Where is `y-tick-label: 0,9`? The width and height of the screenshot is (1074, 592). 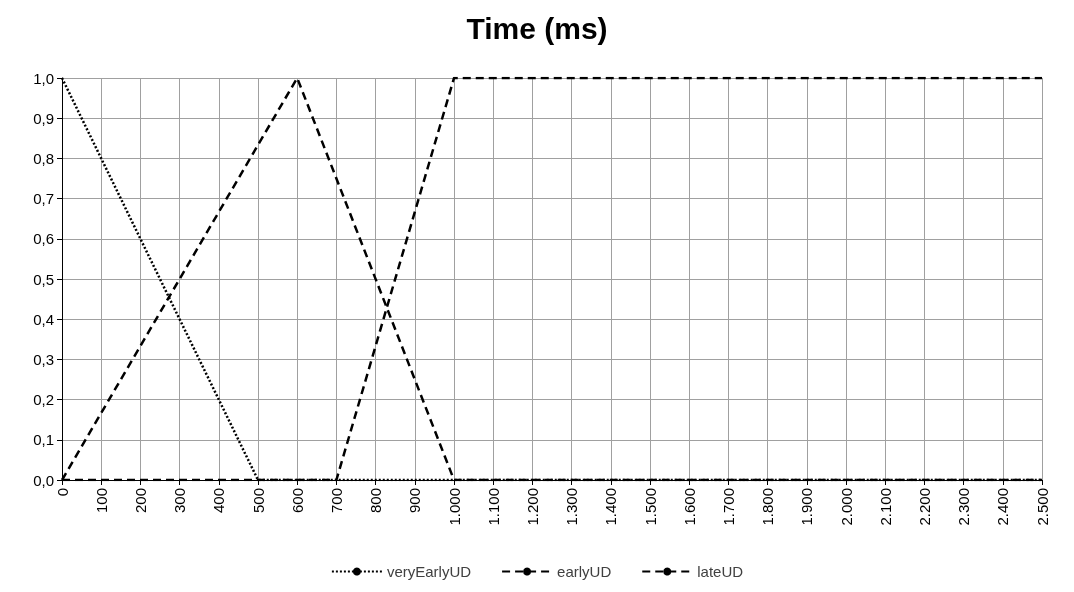 y-tick-label: 0,9 is located at coordinates (43, 118).